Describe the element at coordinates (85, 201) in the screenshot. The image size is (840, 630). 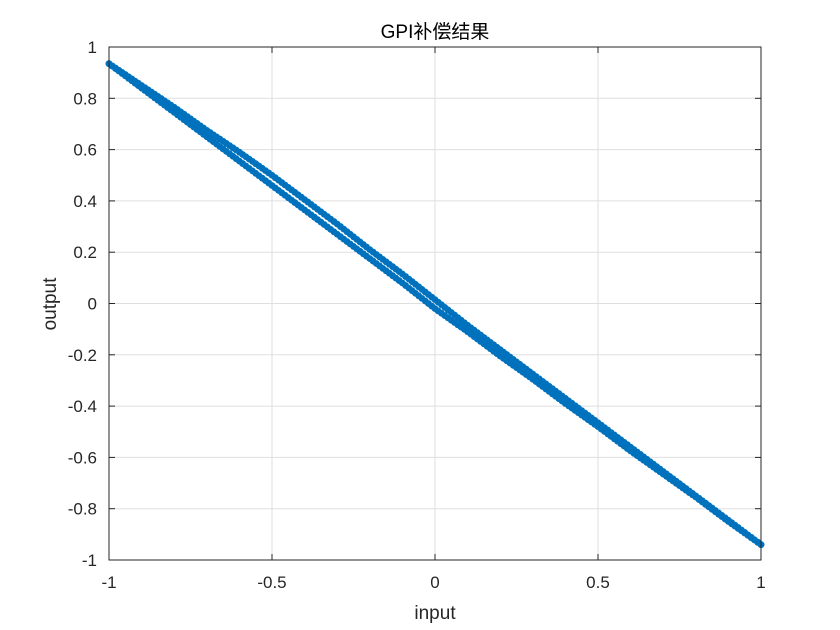
I see `y-tick-label: 0.4` at that location.